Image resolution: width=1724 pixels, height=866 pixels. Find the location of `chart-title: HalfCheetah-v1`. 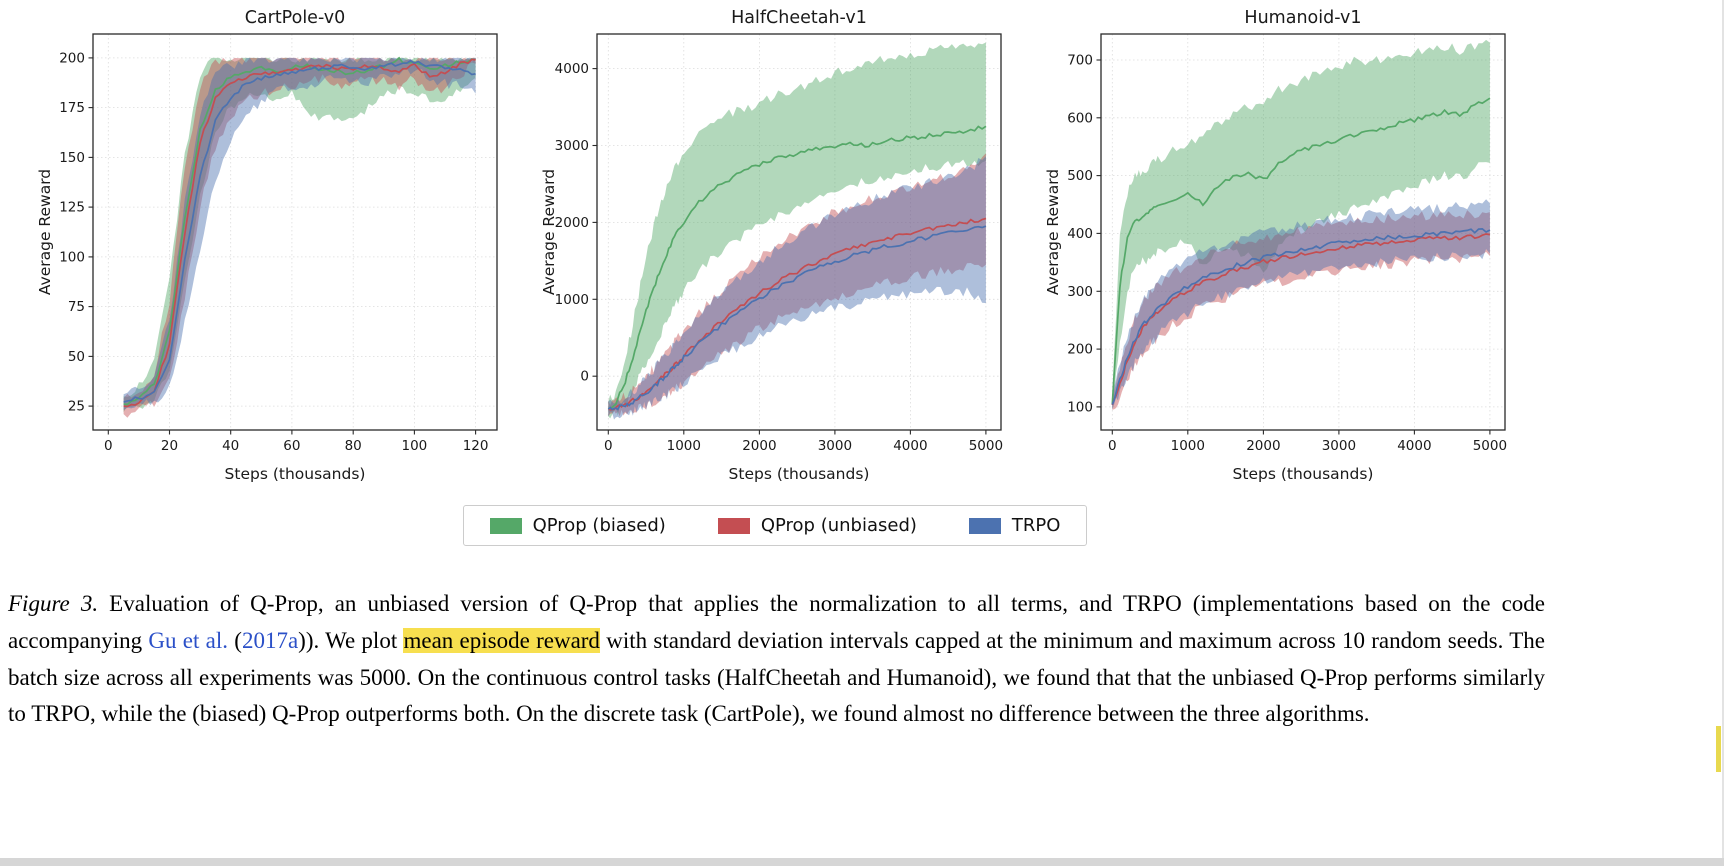

chart-title: HalfCheetah-v1 is located at coordinates (799, 18).